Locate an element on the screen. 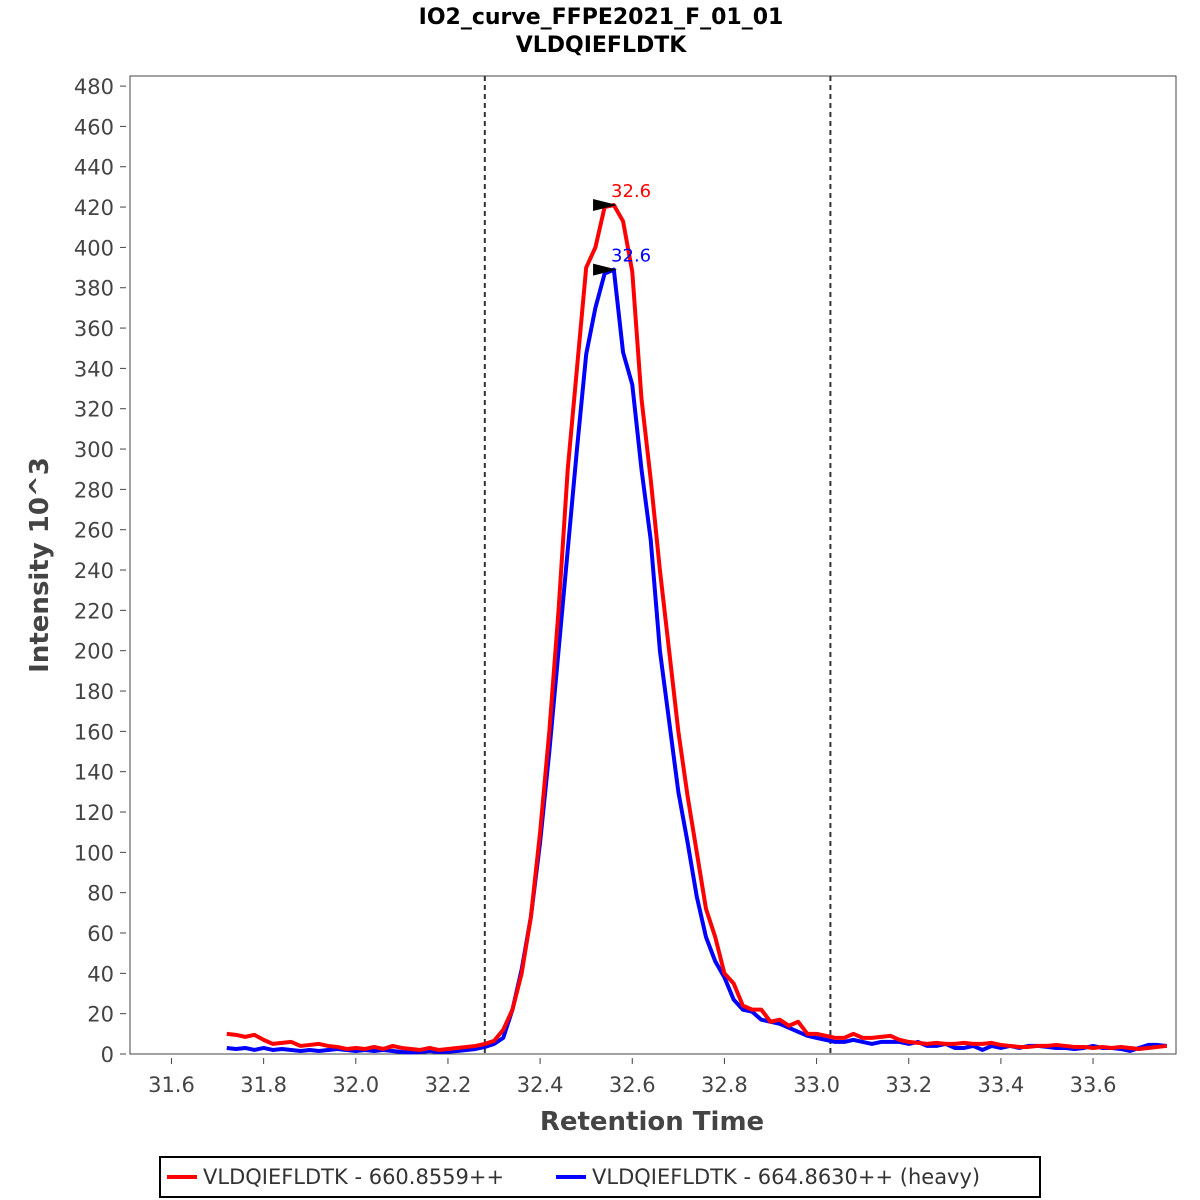  x-tick-label: 33.4 is located at coordinates (1001, 1085).